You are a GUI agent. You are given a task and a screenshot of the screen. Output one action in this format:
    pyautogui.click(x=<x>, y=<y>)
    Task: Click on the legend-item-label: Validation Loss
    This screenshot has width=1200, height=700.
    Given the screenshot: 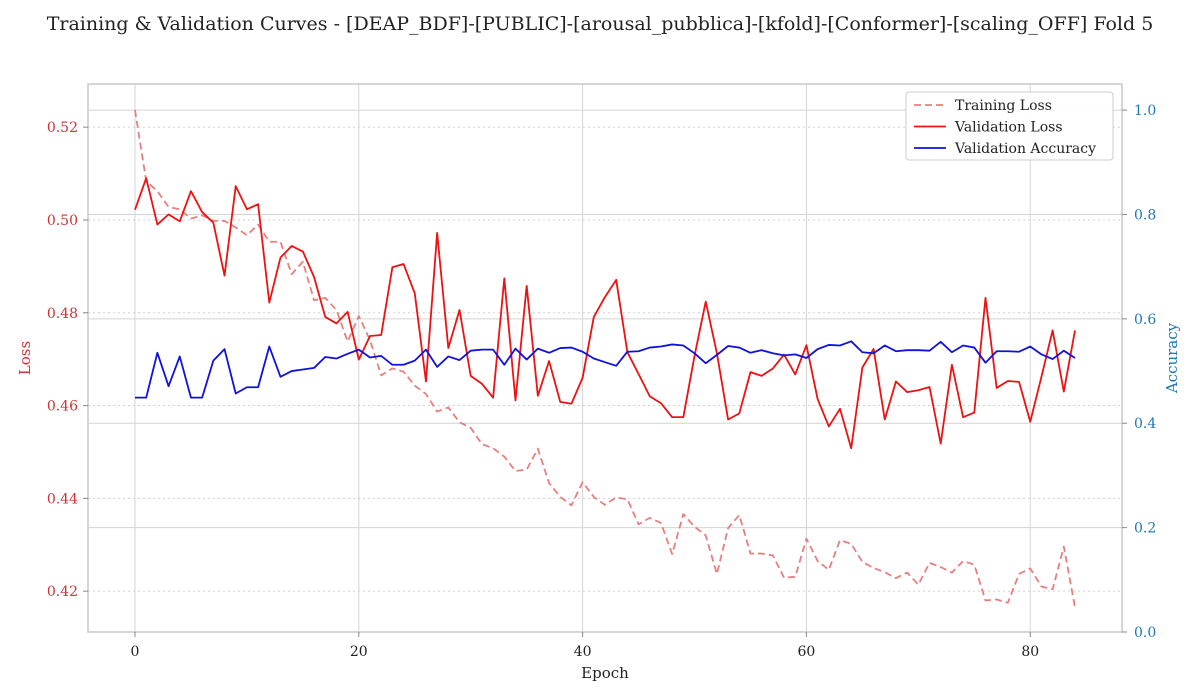 What is the action you would take?
    pyautogui.click(x=1008, y=128)
    